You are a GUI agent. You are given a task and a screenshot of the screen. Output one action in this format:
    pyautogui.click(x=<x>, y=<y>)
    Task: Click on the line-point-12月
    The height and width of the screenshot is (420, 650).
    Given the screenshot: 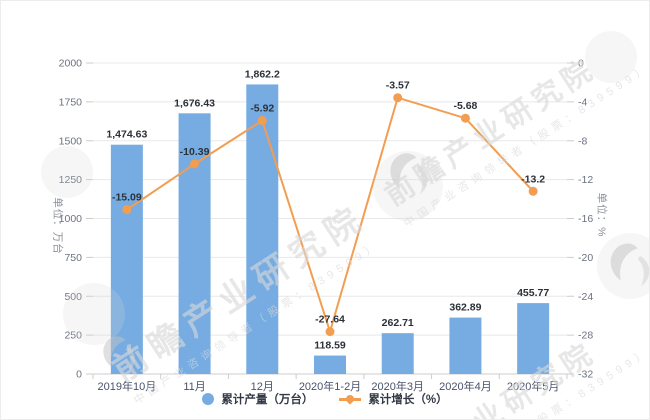 What is the action you would take?
    pyautogui.click(x=262, y=121)
    